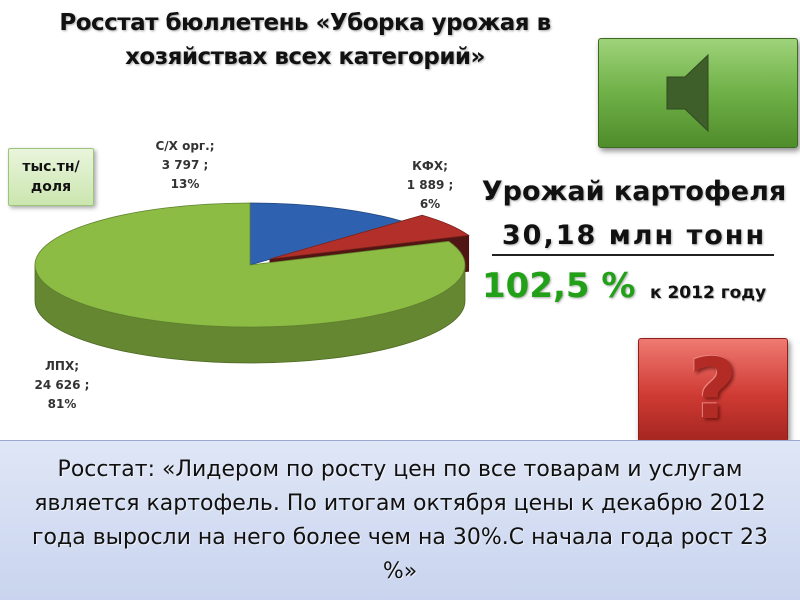 The width and height of the screenshot is (800, 600). What do you see at coordinates (634, 191) in the screenshot?
I see `harvest-title: Урожай картофеля` at bounding box center [634, 191].